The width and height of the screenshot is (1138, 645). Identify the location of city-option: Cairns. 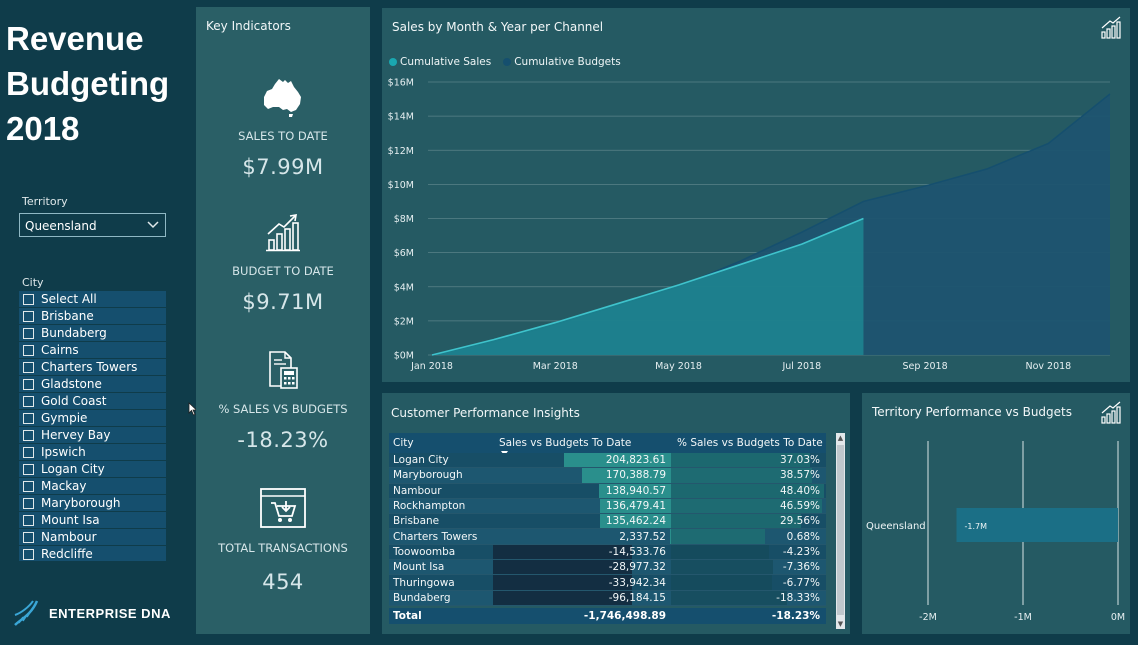
(92, 350).